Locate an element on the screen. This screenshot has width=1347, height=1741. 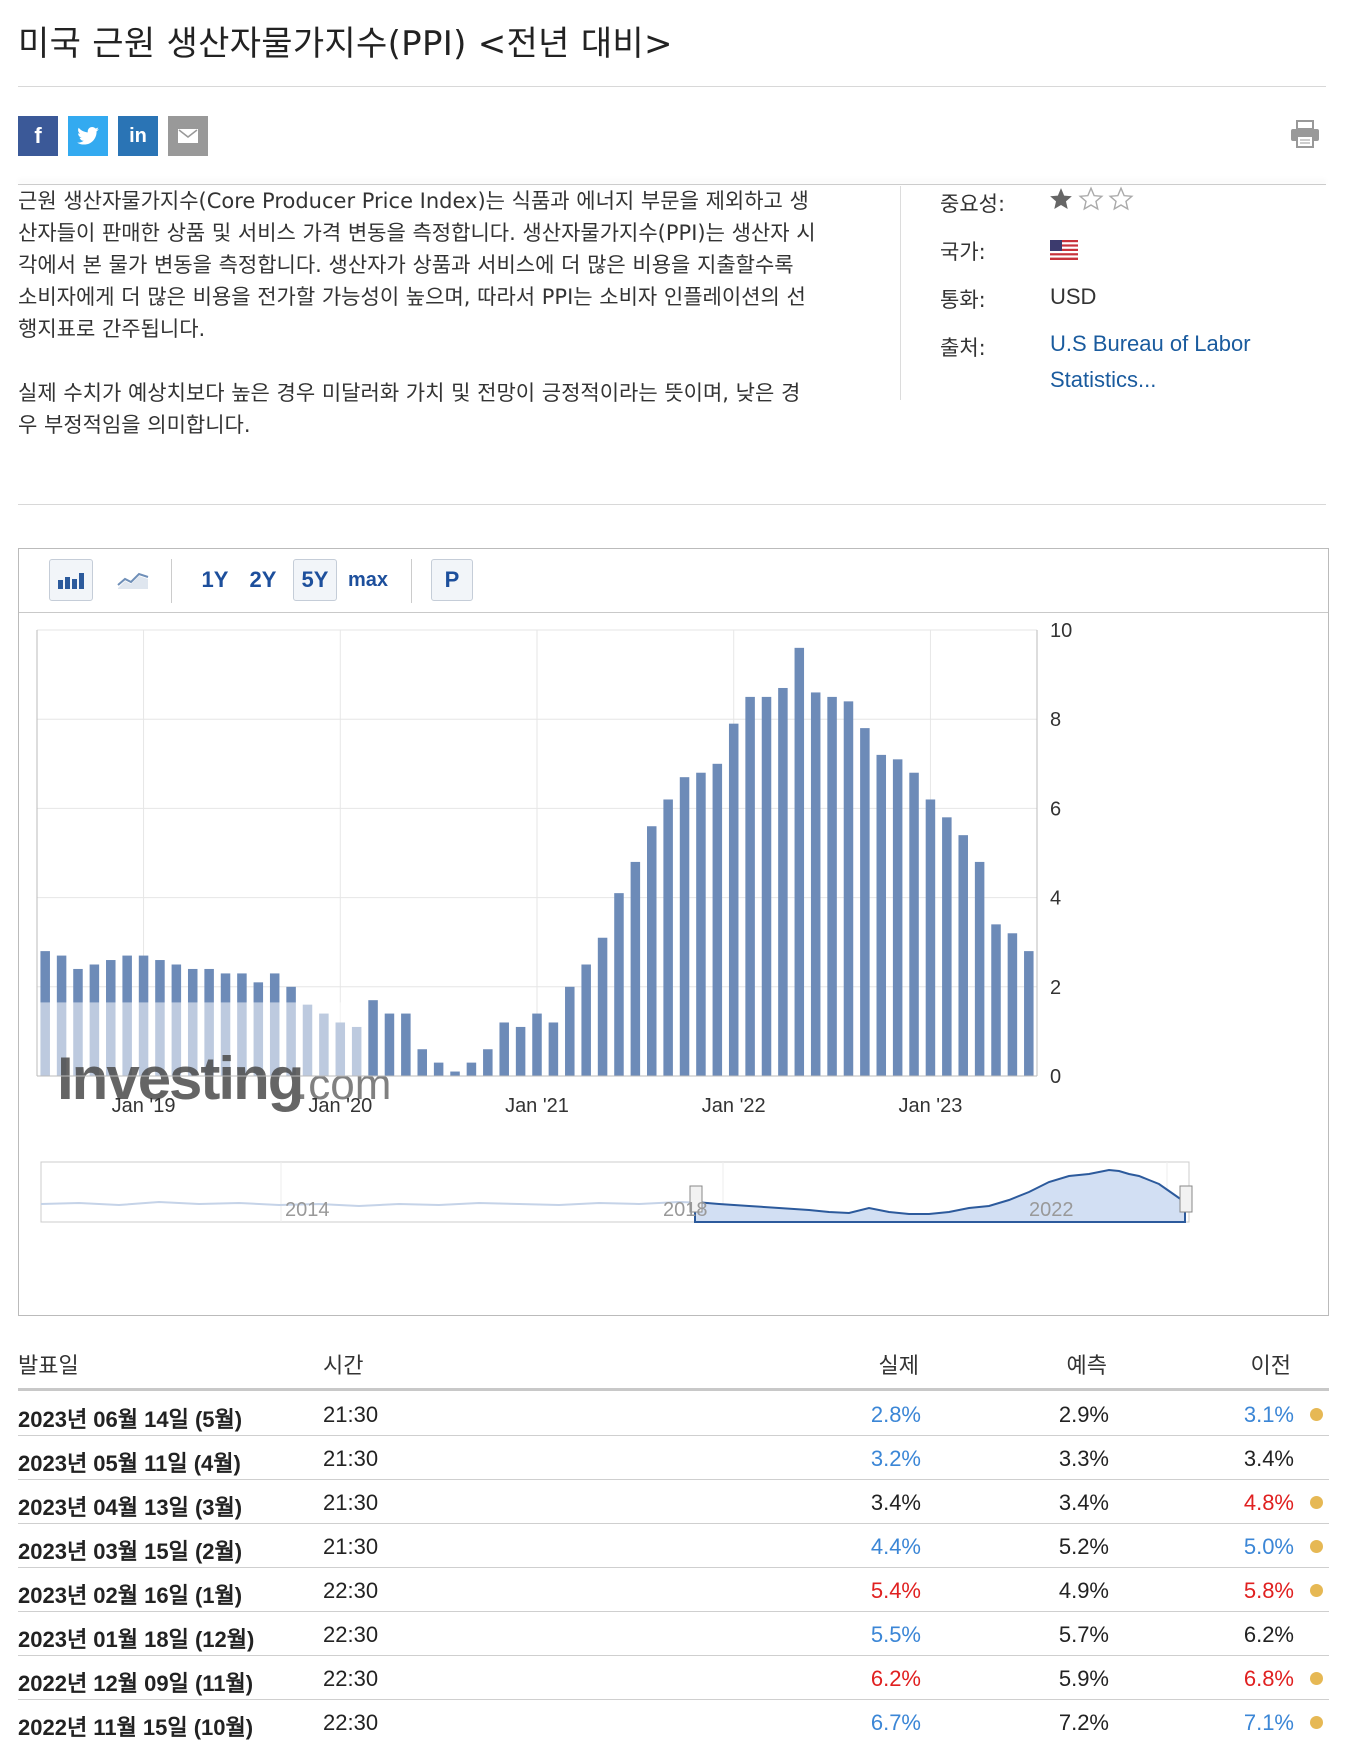
header-actual: 실제 is located at coordinates (898, 1366).